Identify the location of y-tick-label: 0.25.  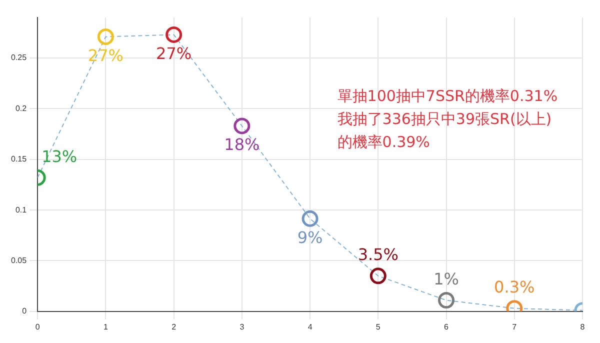
(19, 57).